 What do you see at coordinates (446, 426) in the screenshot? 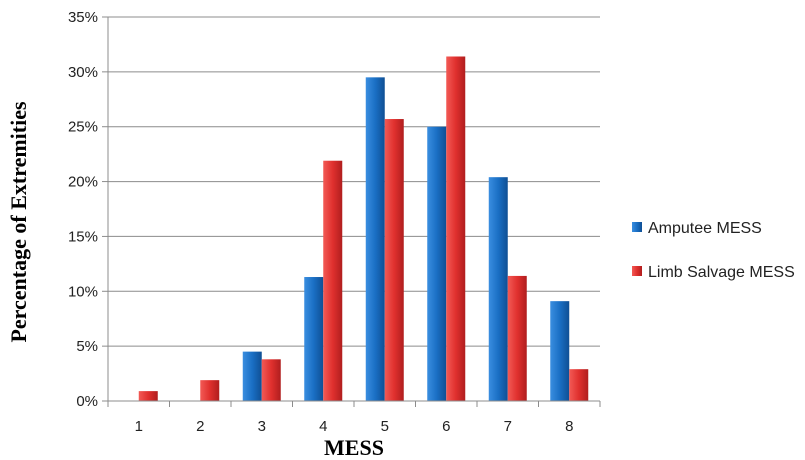
I see `x-tick-label: 6` at bounding box center [446, 426].